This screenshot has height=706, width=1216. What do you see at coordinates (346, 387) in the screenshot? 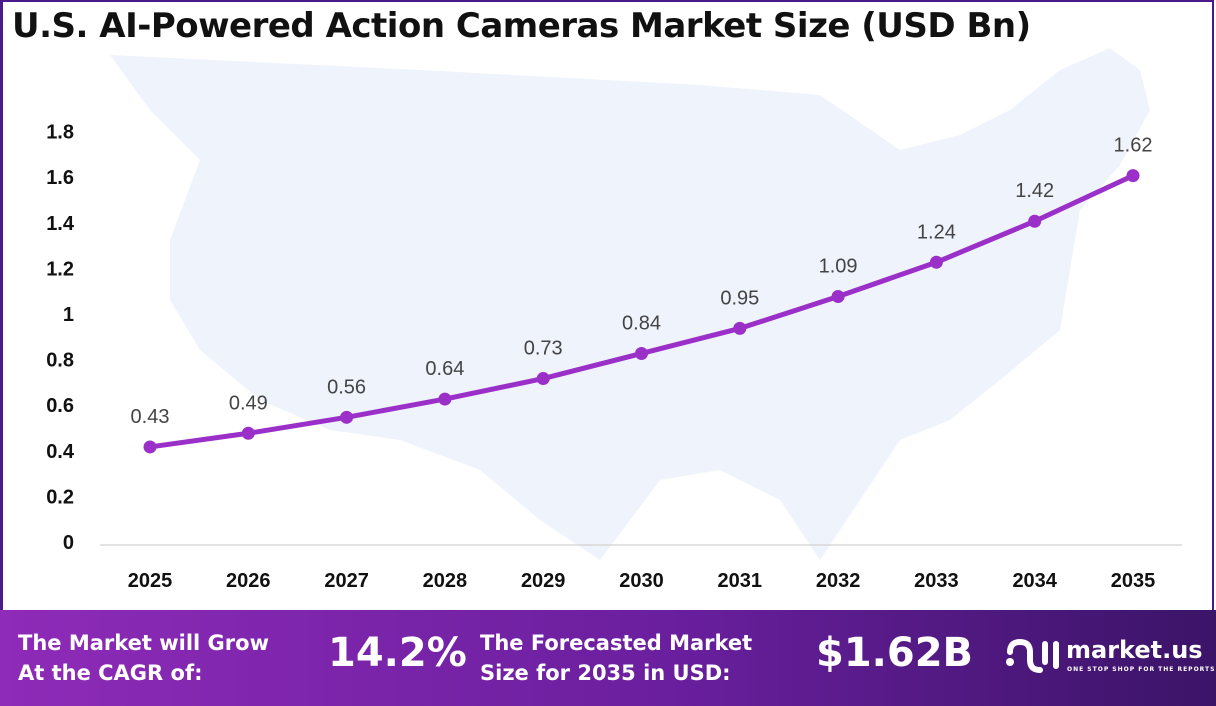
I see `data-label: 0.56` at bounding box center [346, 387].